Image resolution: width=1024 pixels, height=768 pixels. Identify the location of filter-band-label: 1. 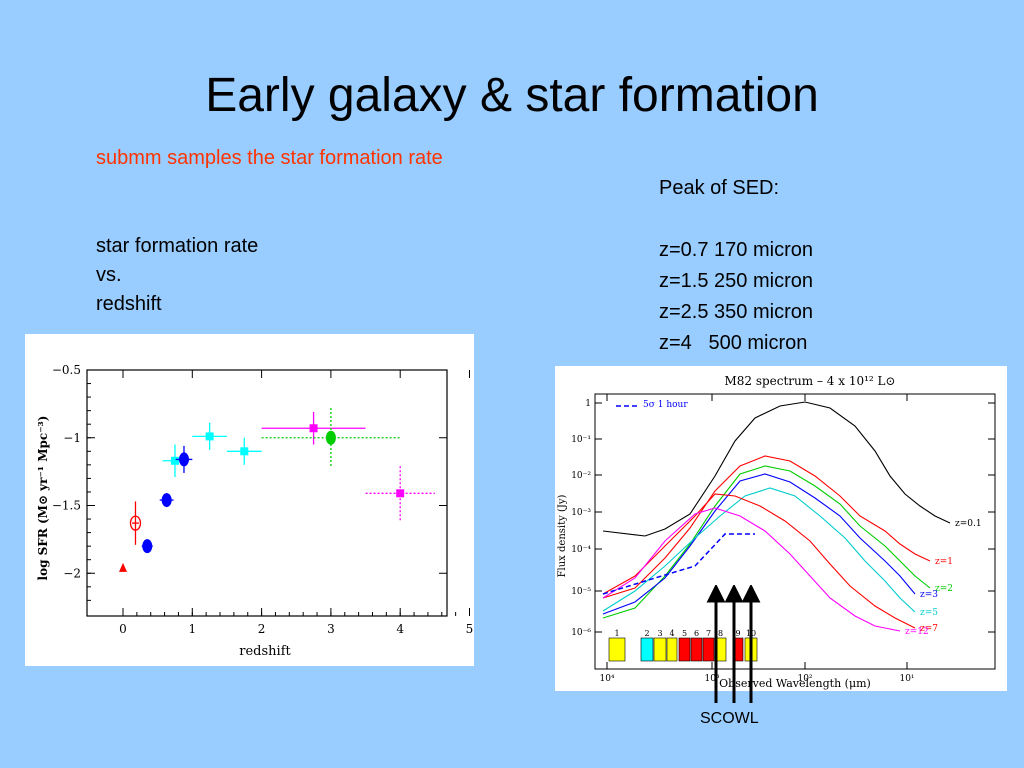
(616, 633).